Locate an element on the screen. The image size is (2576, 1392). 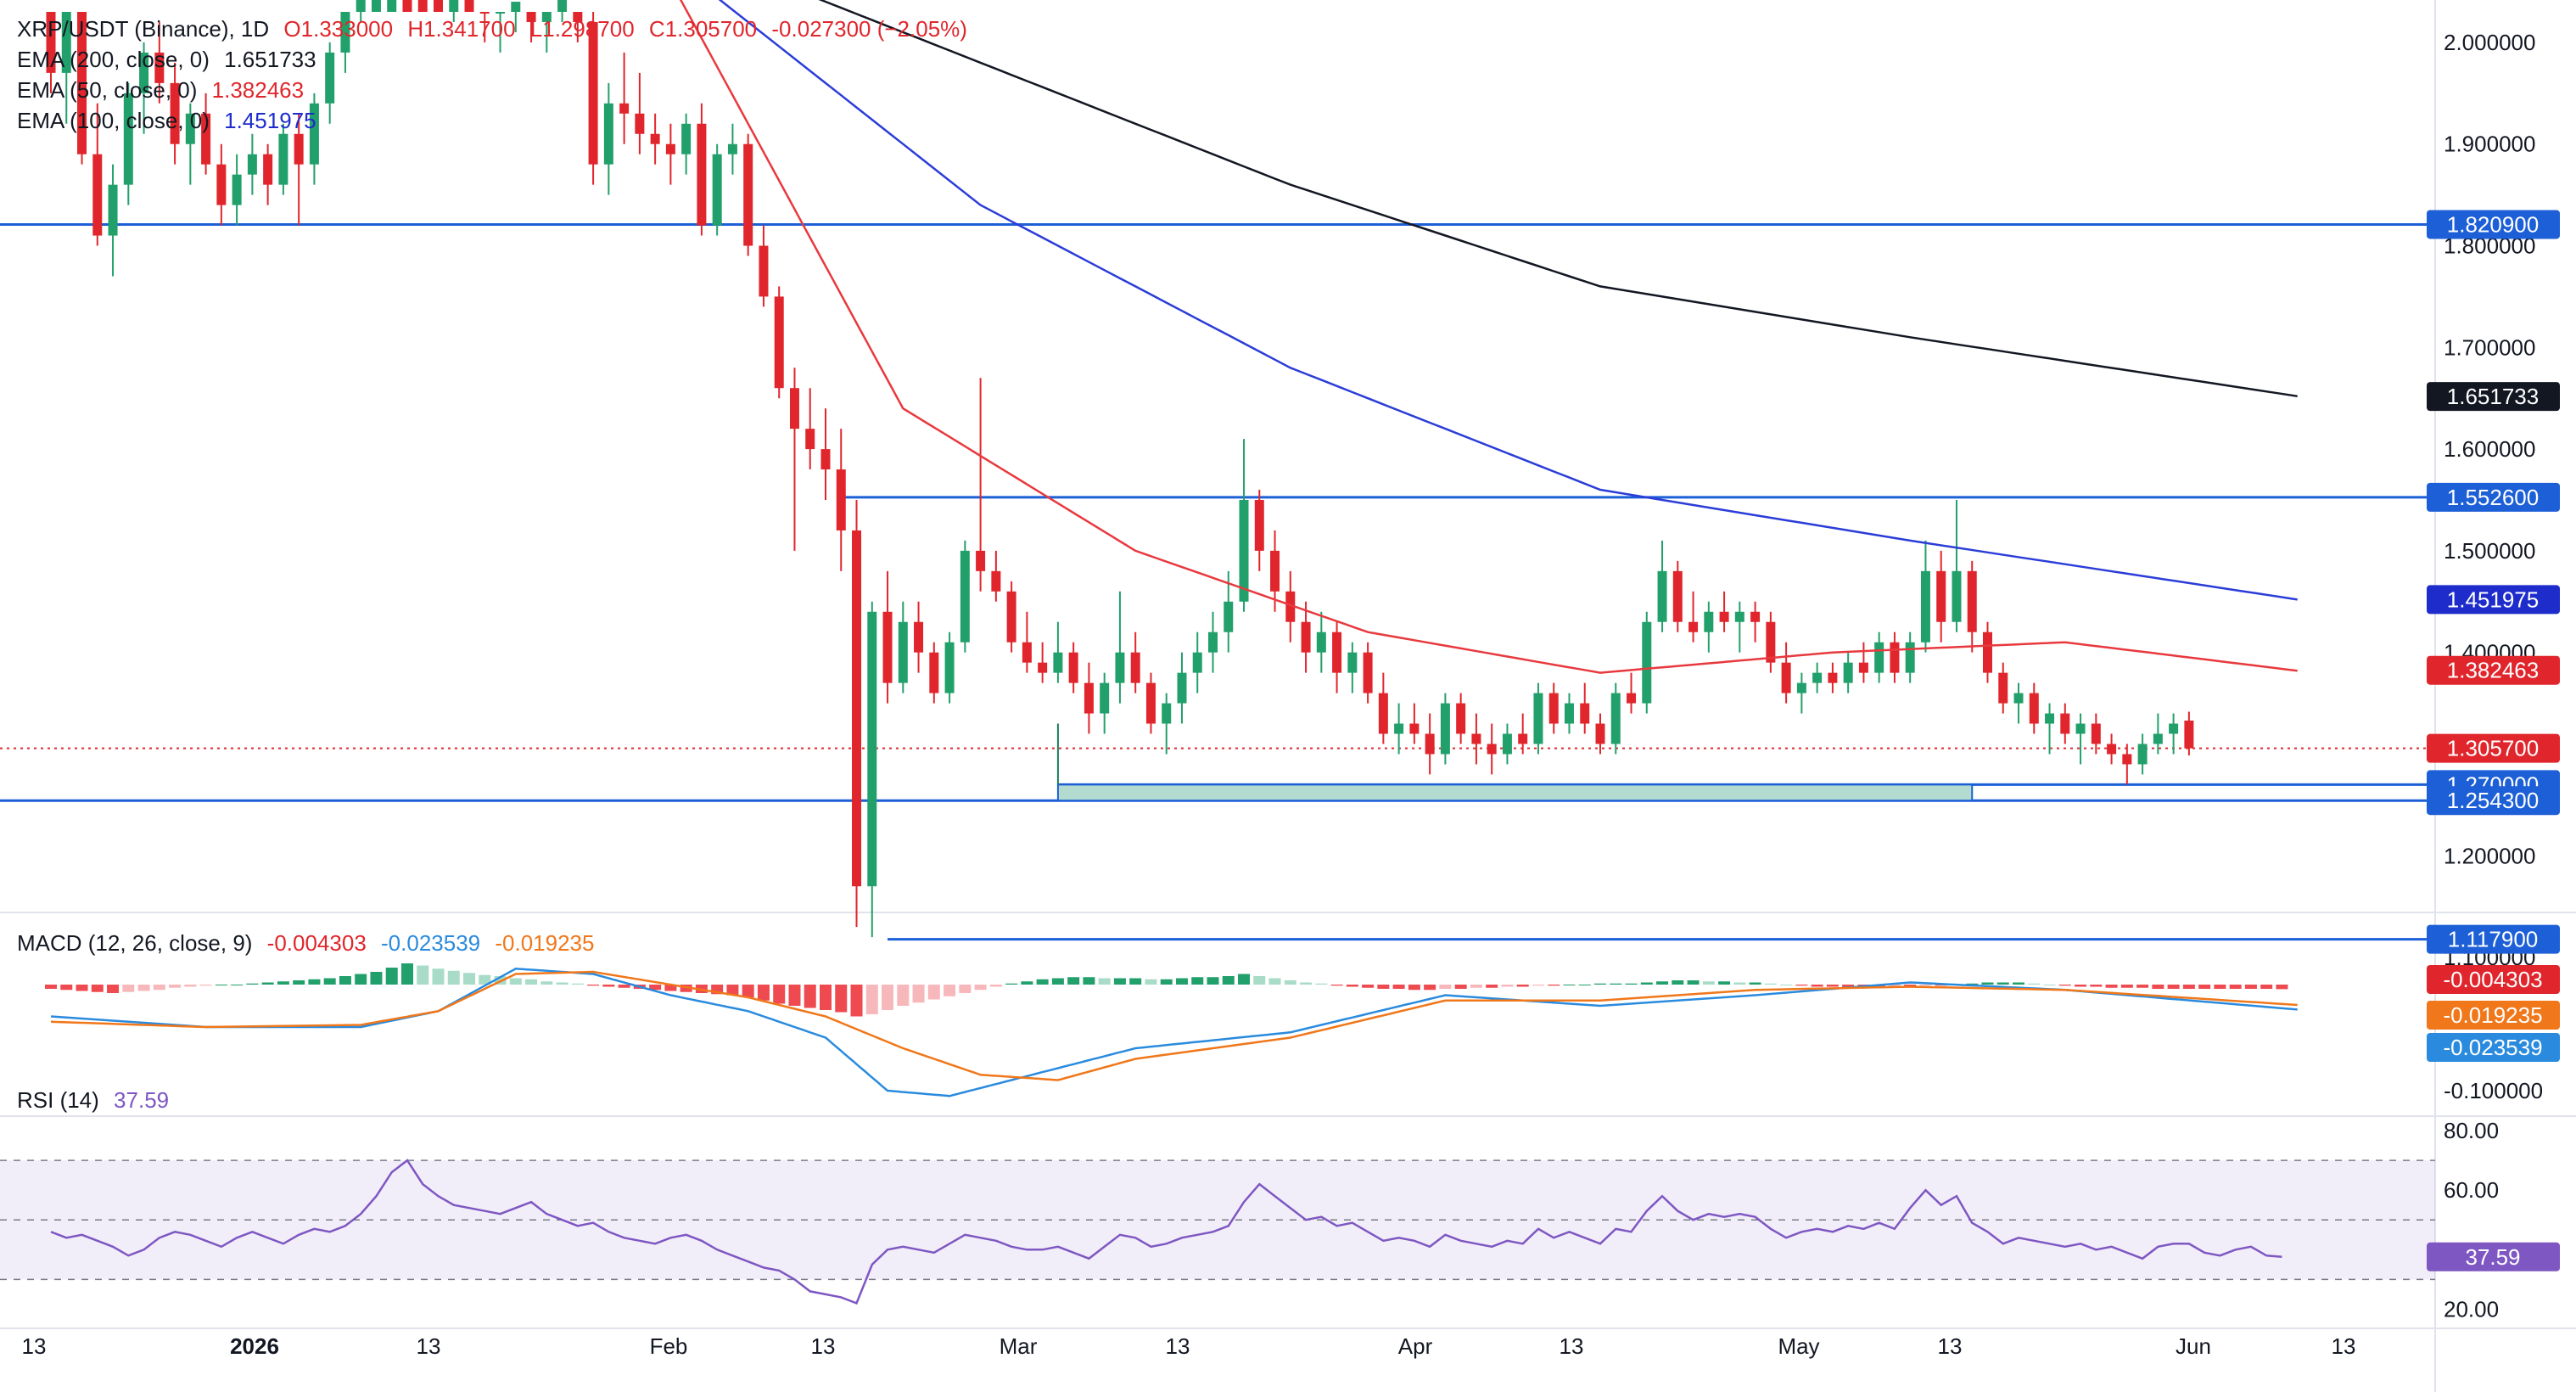
support-zone is located at coordinates (1515, 792).